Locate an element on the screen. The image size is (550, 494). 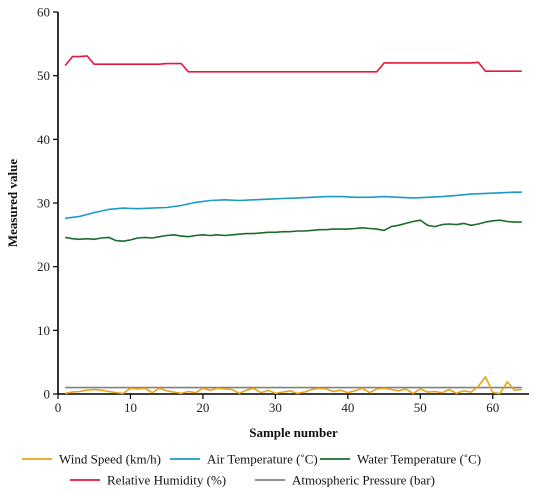
y-tick-label: 10 is located at coordinates (43, 330).